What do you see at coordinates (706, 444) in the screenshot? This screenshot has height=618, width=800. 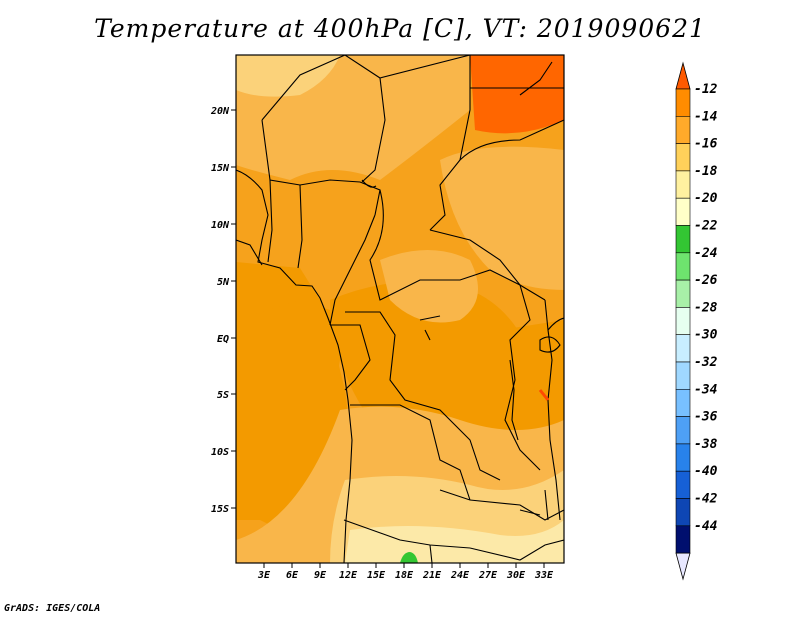 I see `colorbar-label: -38` at bounding box center [706, 444].